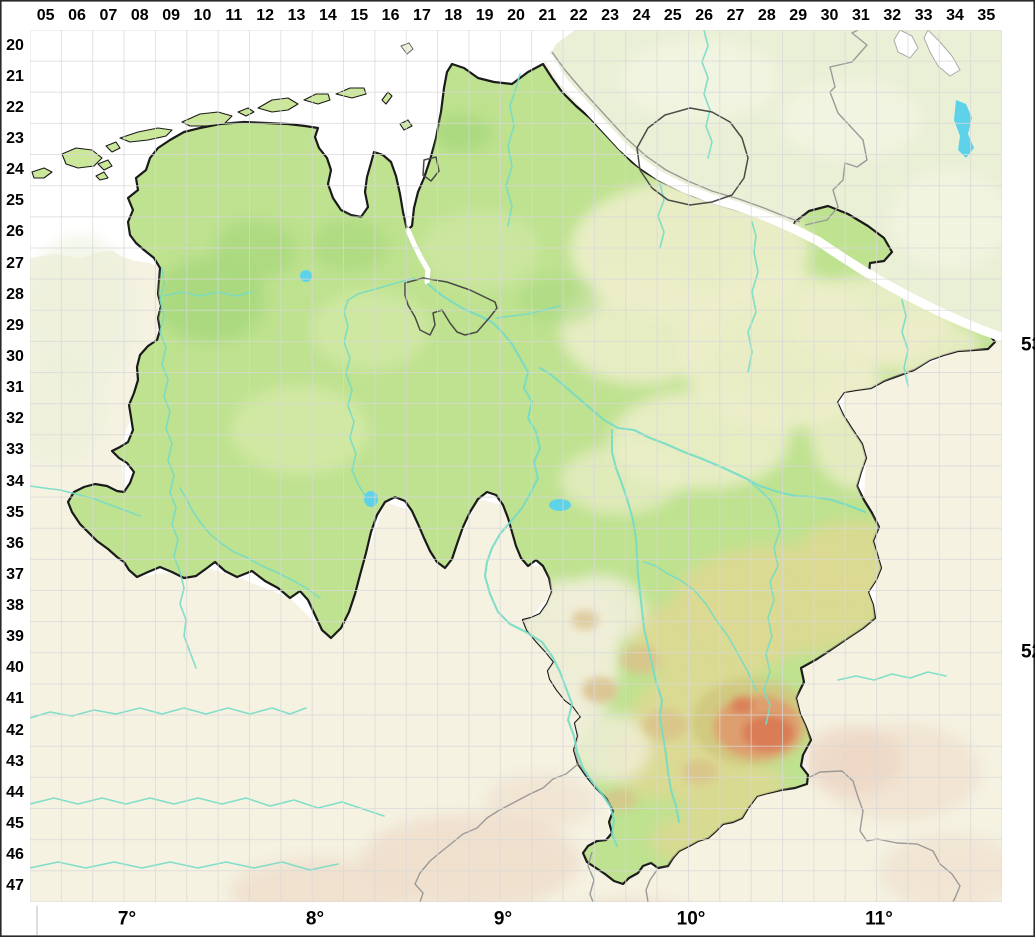 This screenshot has width=1035, height=941. Describe the element at coordinates (15, 668) in the screenshot. I see `row-label-40: 40` at that location.